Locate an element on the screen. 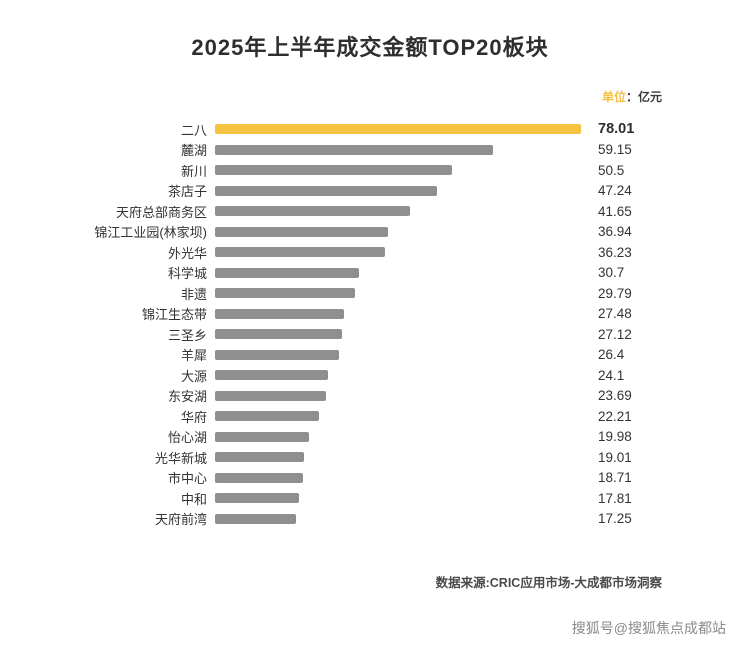 The height and width of the screenshot is (648, 740). chart-row: 天府总部商务区 41.65 is located at coordinates (370, 211).